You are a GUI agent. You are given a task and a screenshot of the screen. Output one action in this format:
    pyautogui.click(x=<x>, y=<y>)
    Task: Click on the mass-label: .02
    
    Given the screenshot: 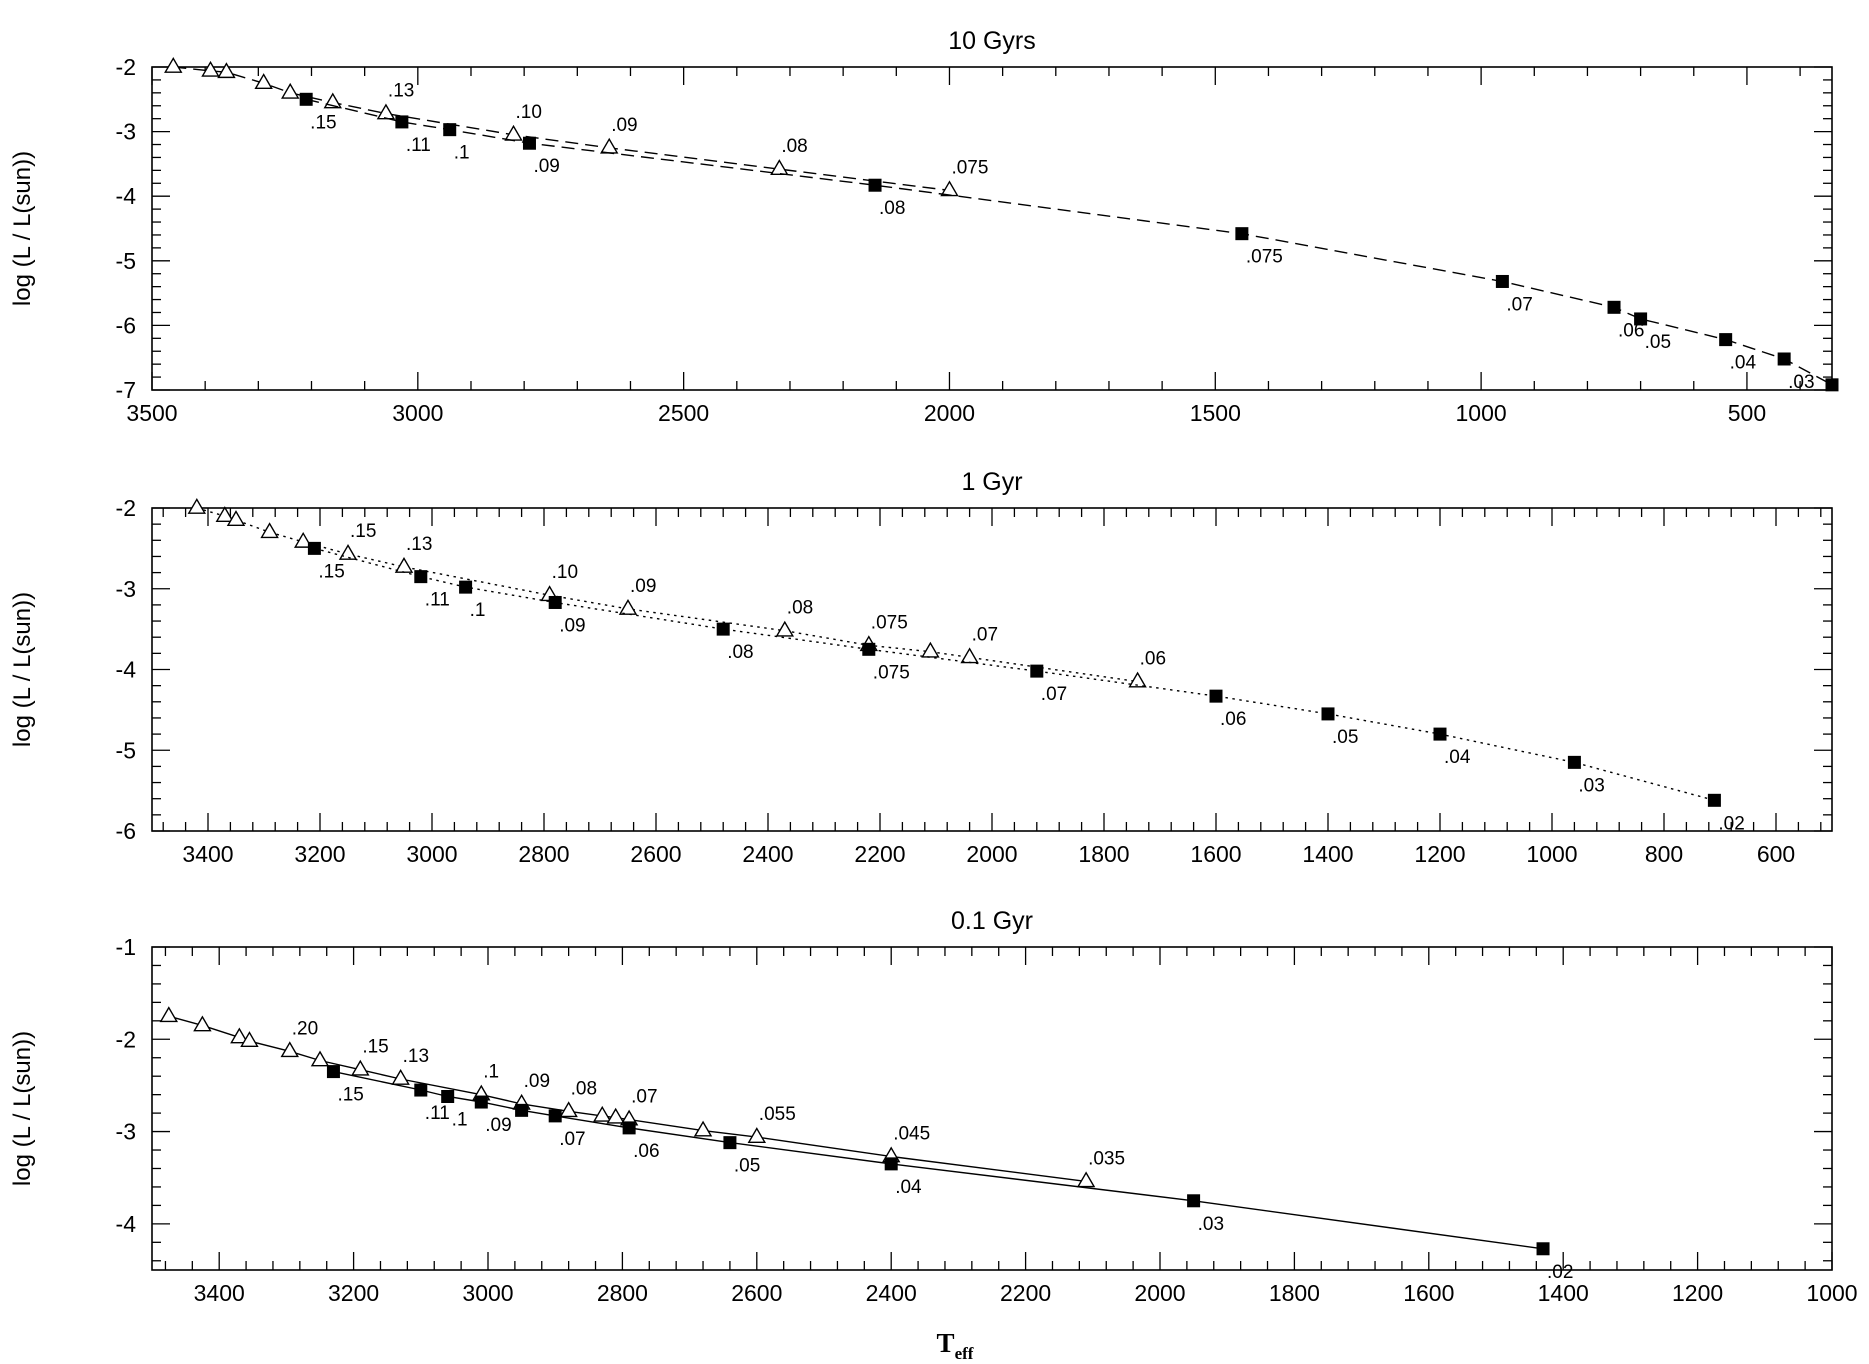 What is the action you would take?
    pyautogui.click(x=1731, y=823)
    